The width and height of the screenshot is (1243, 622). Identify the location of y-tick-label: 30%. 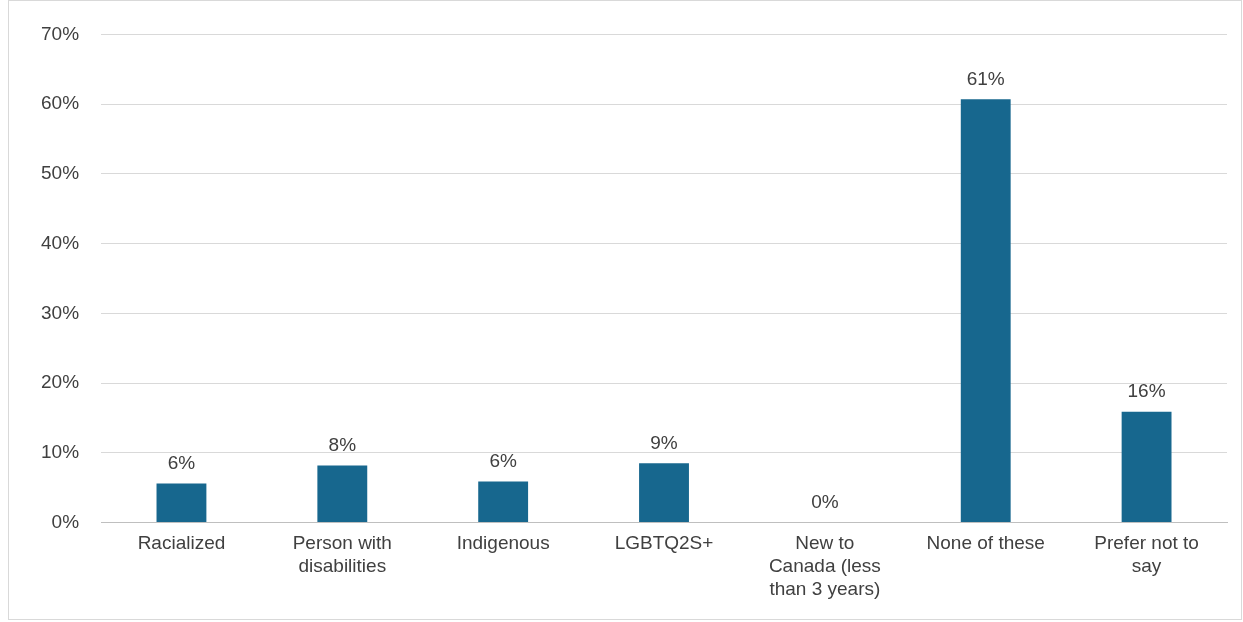
(60, 312).